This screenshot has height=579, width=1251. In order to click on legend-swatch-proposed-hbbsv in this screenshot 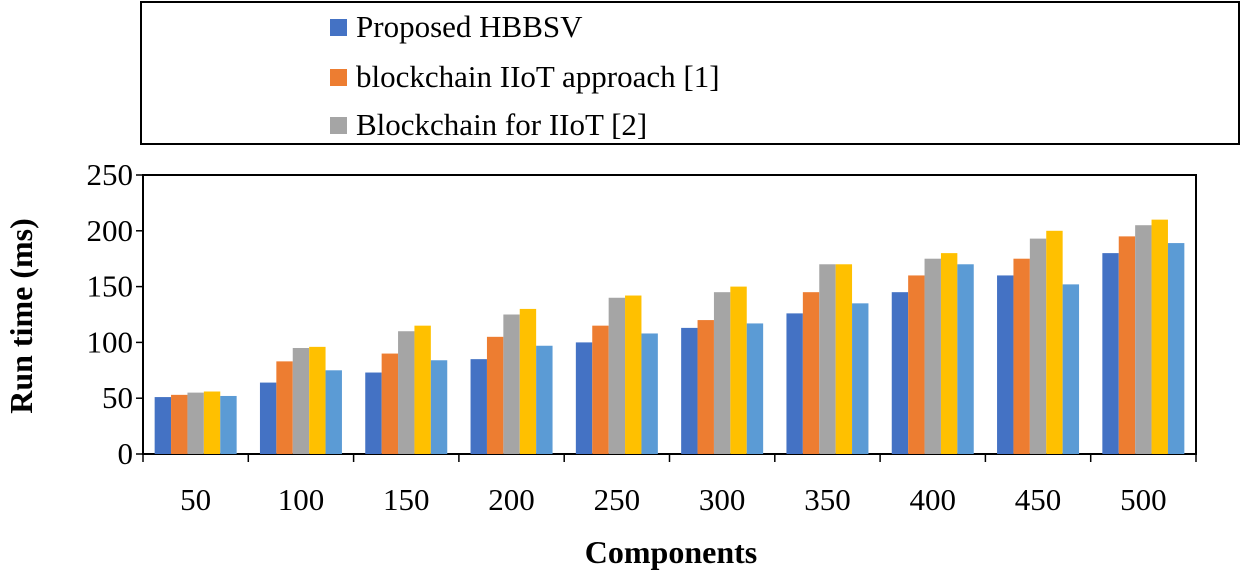, I will do `click(338, 27)`.